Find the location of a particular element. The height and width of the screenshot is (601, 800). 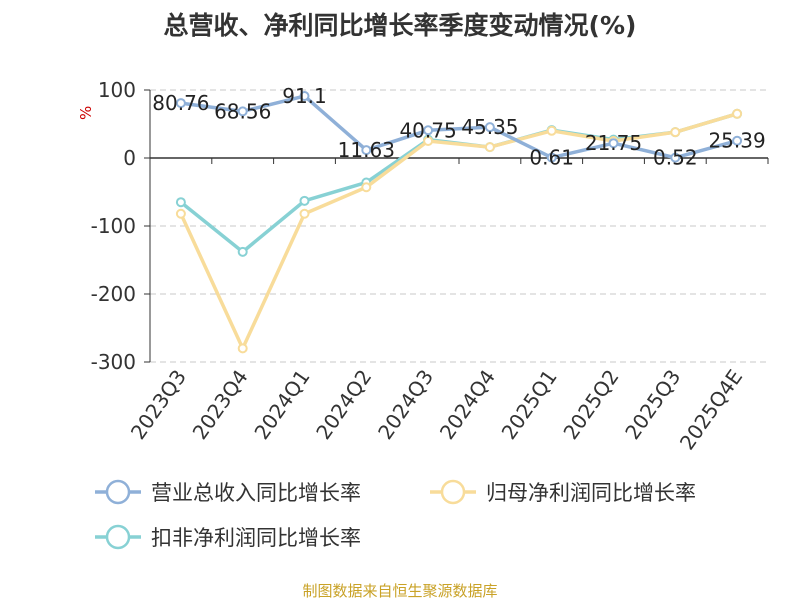

data-label: 0.61 is located at coordinates (551, 158).